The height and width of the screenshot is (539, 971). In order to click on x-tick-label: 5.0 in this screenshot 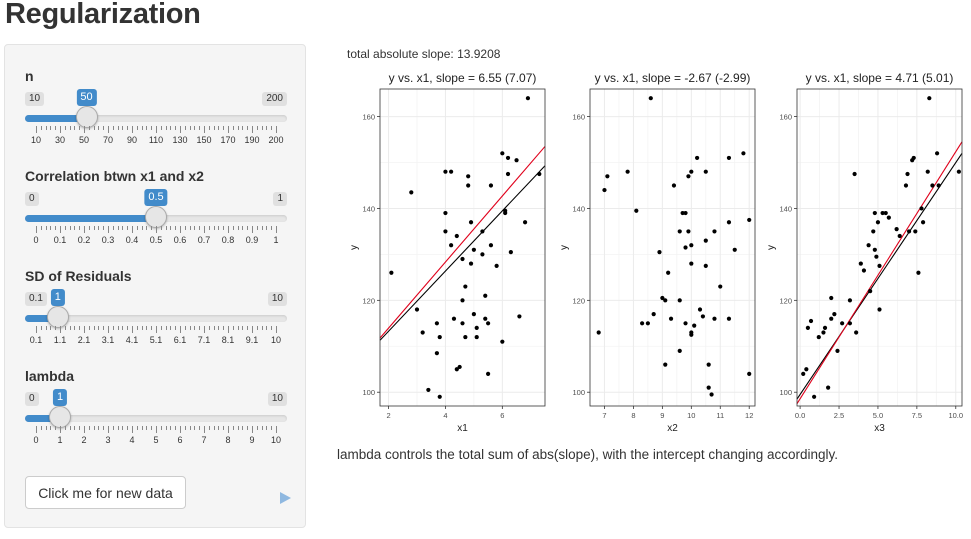, I will do `click(878, 415)`.